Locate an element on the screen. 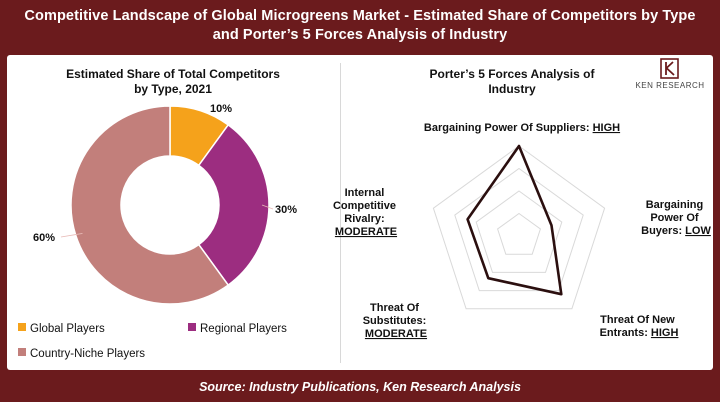 This screenshot has height=402, width=720. donut-leader-lines is located at coordinates (167, 221).